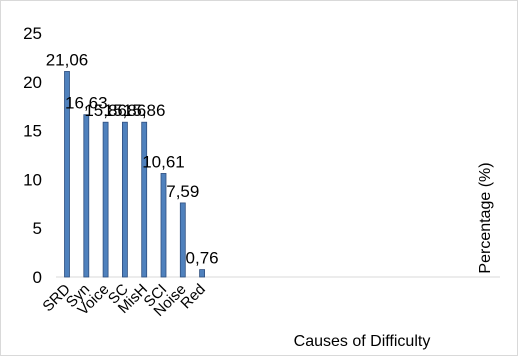 This screenshot has width=518, height=356. What do you see at coordinates (32, 131) in the screenshot?
I see `y-tick-label: 15` at bounding box center [32, 131].